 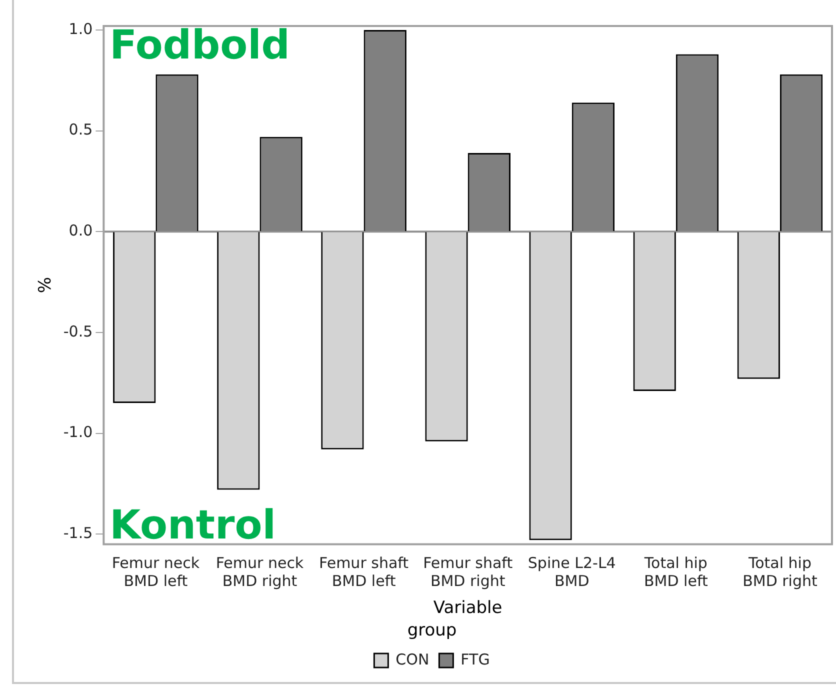 I want to click on x-tick-label: Spine L2-L4 BMD, so click(x=572, y=572).